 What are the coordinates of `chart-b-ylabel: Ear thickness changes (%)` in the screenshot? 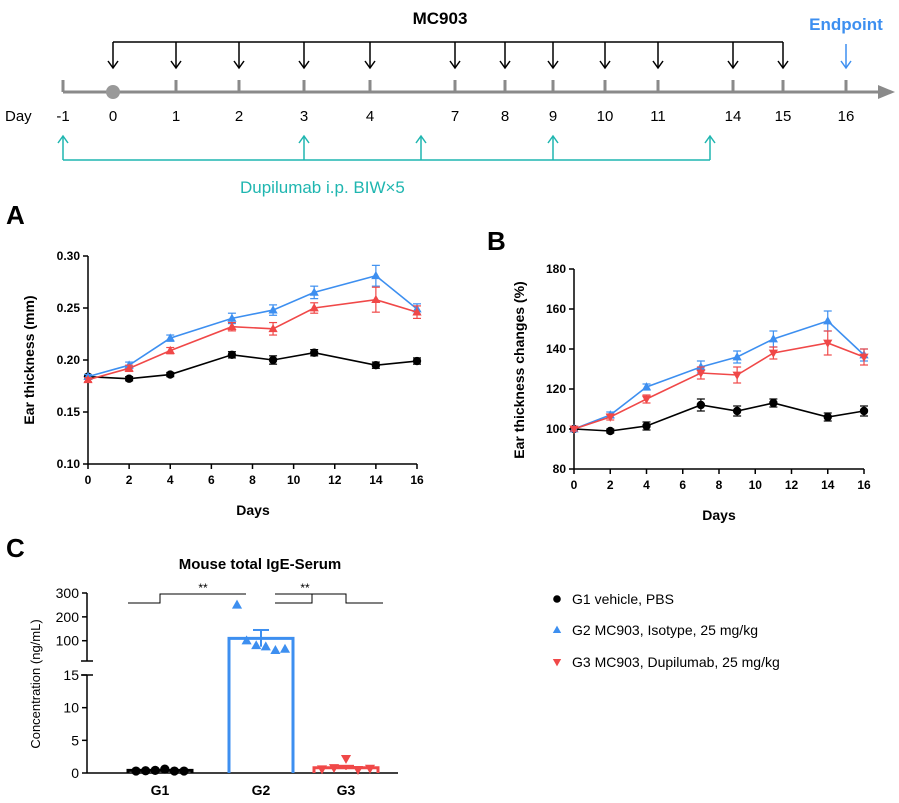 It's located at (519, 369).